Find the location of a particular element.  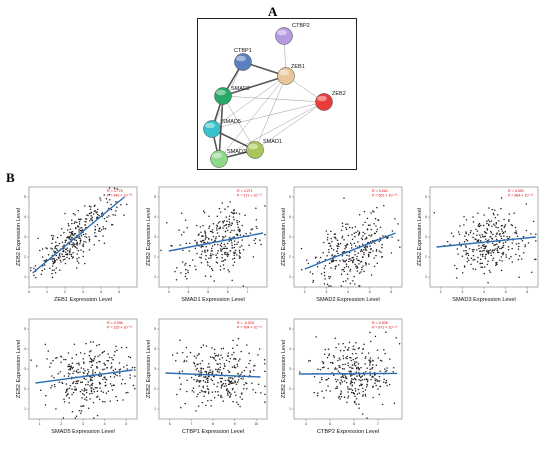

network-edge-zeb1-smad3 is located at coordinates (252, 117).